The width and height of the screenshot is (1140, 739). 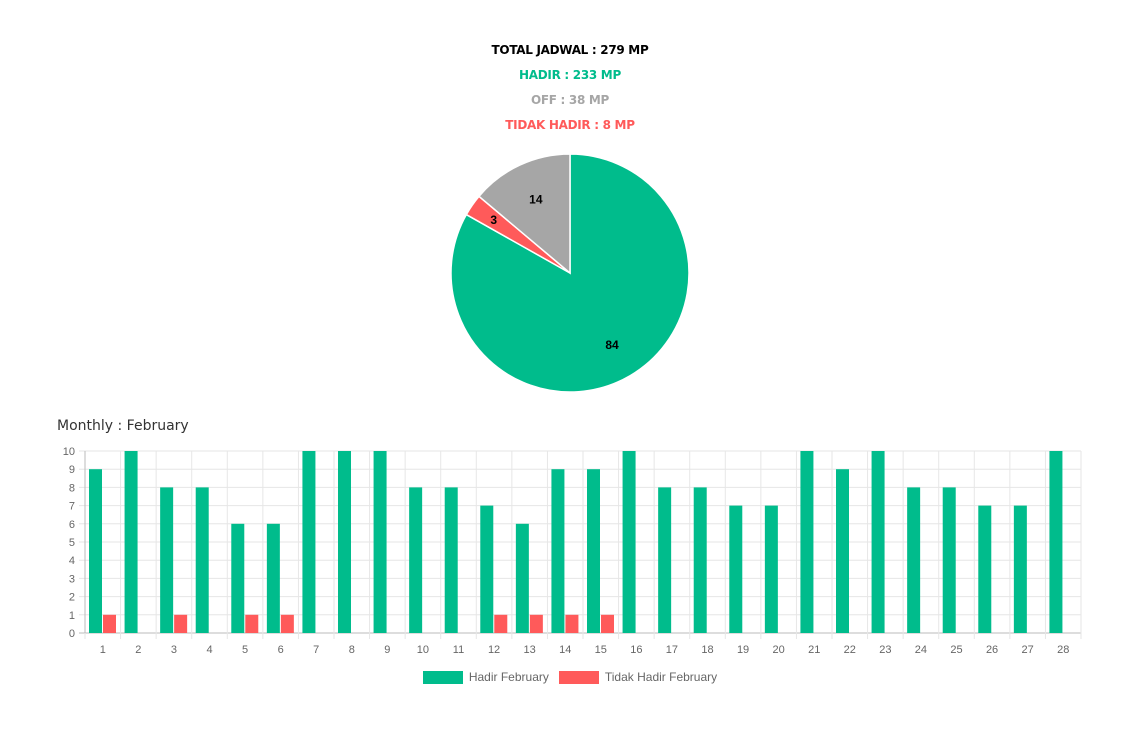 What do you see at coordinates (423, 650) in the screenshot?
I see `x-tick-label: 10` at bounding box center [423, 650].